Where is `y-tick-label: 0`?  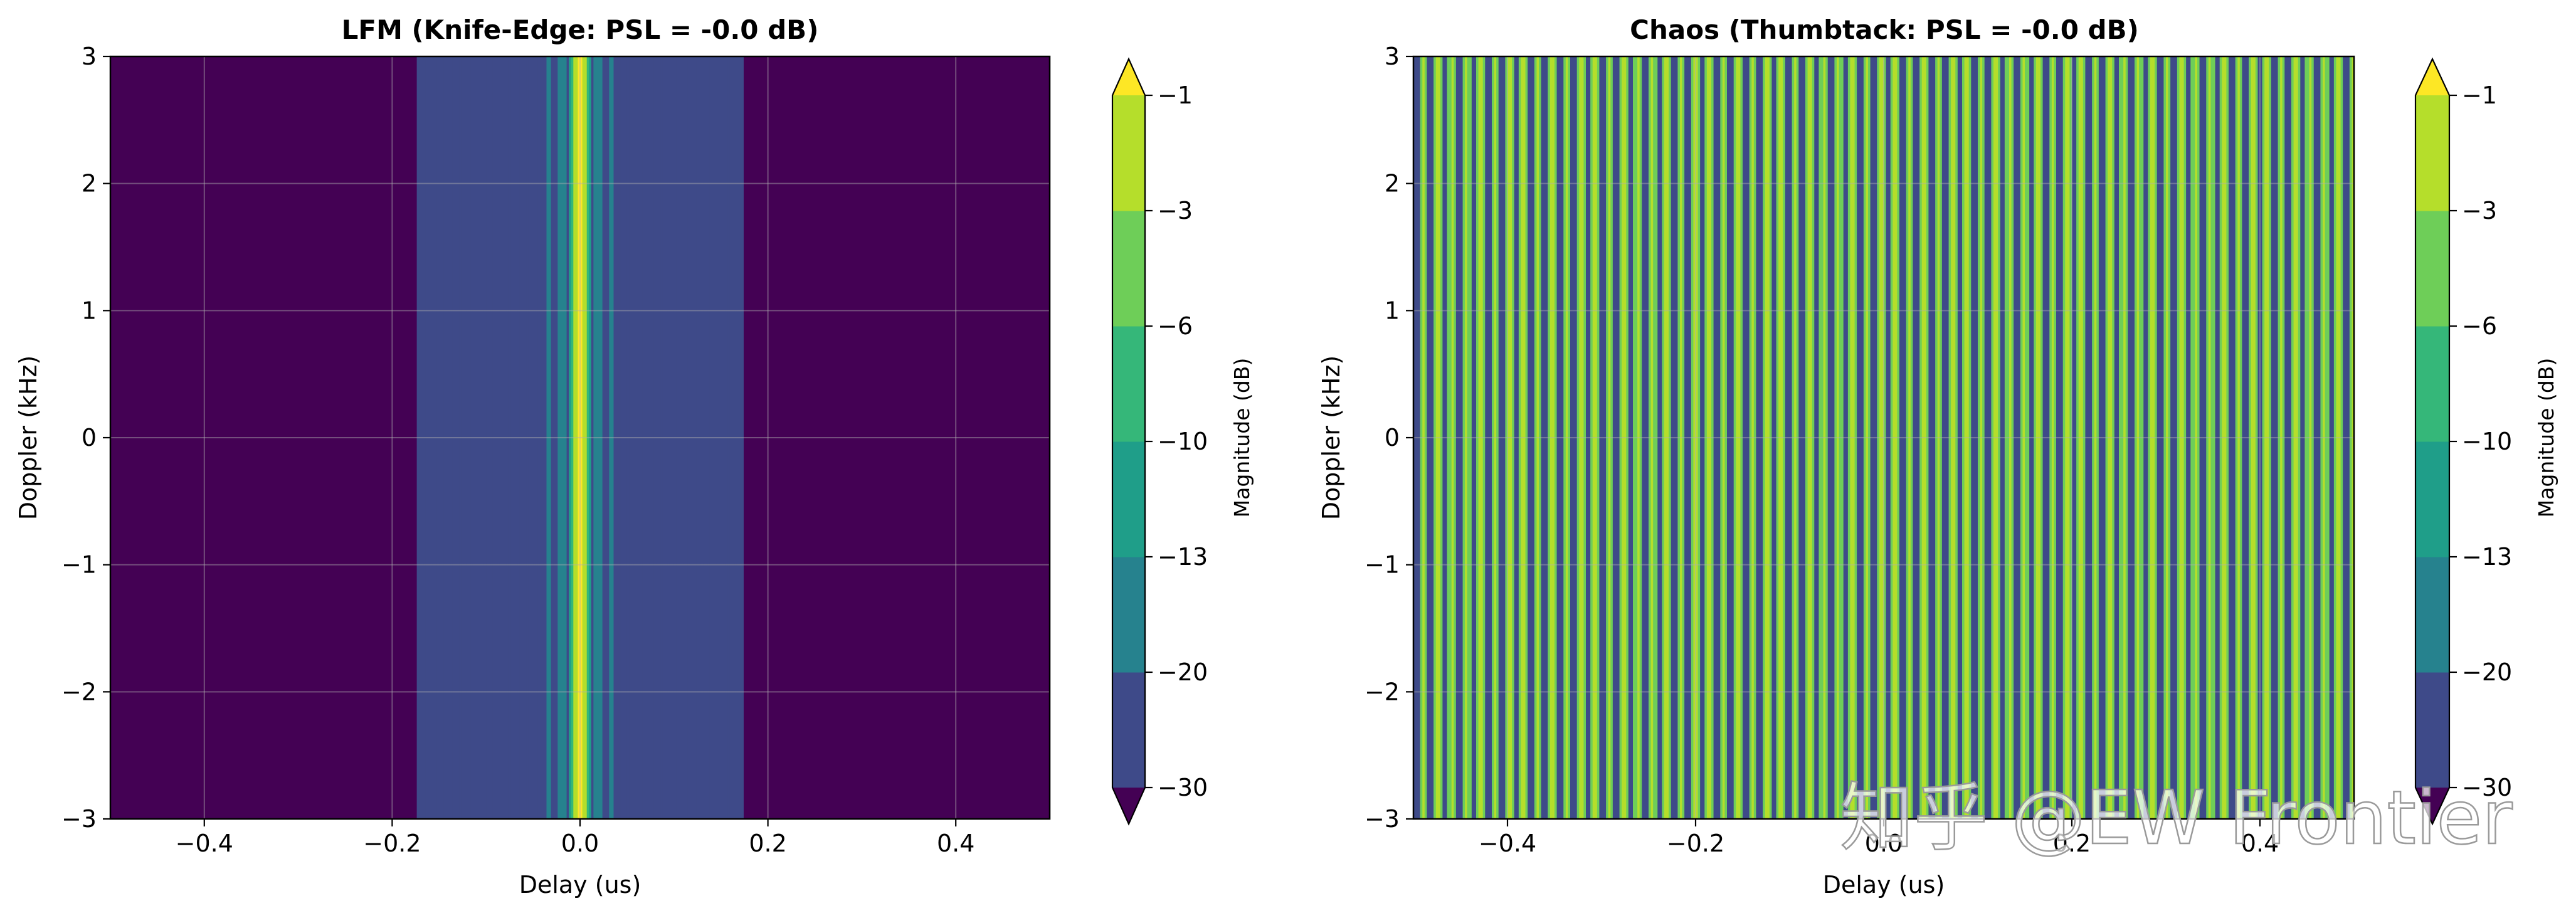 y-tick-label: 0 is located at coordinates (89, 437).